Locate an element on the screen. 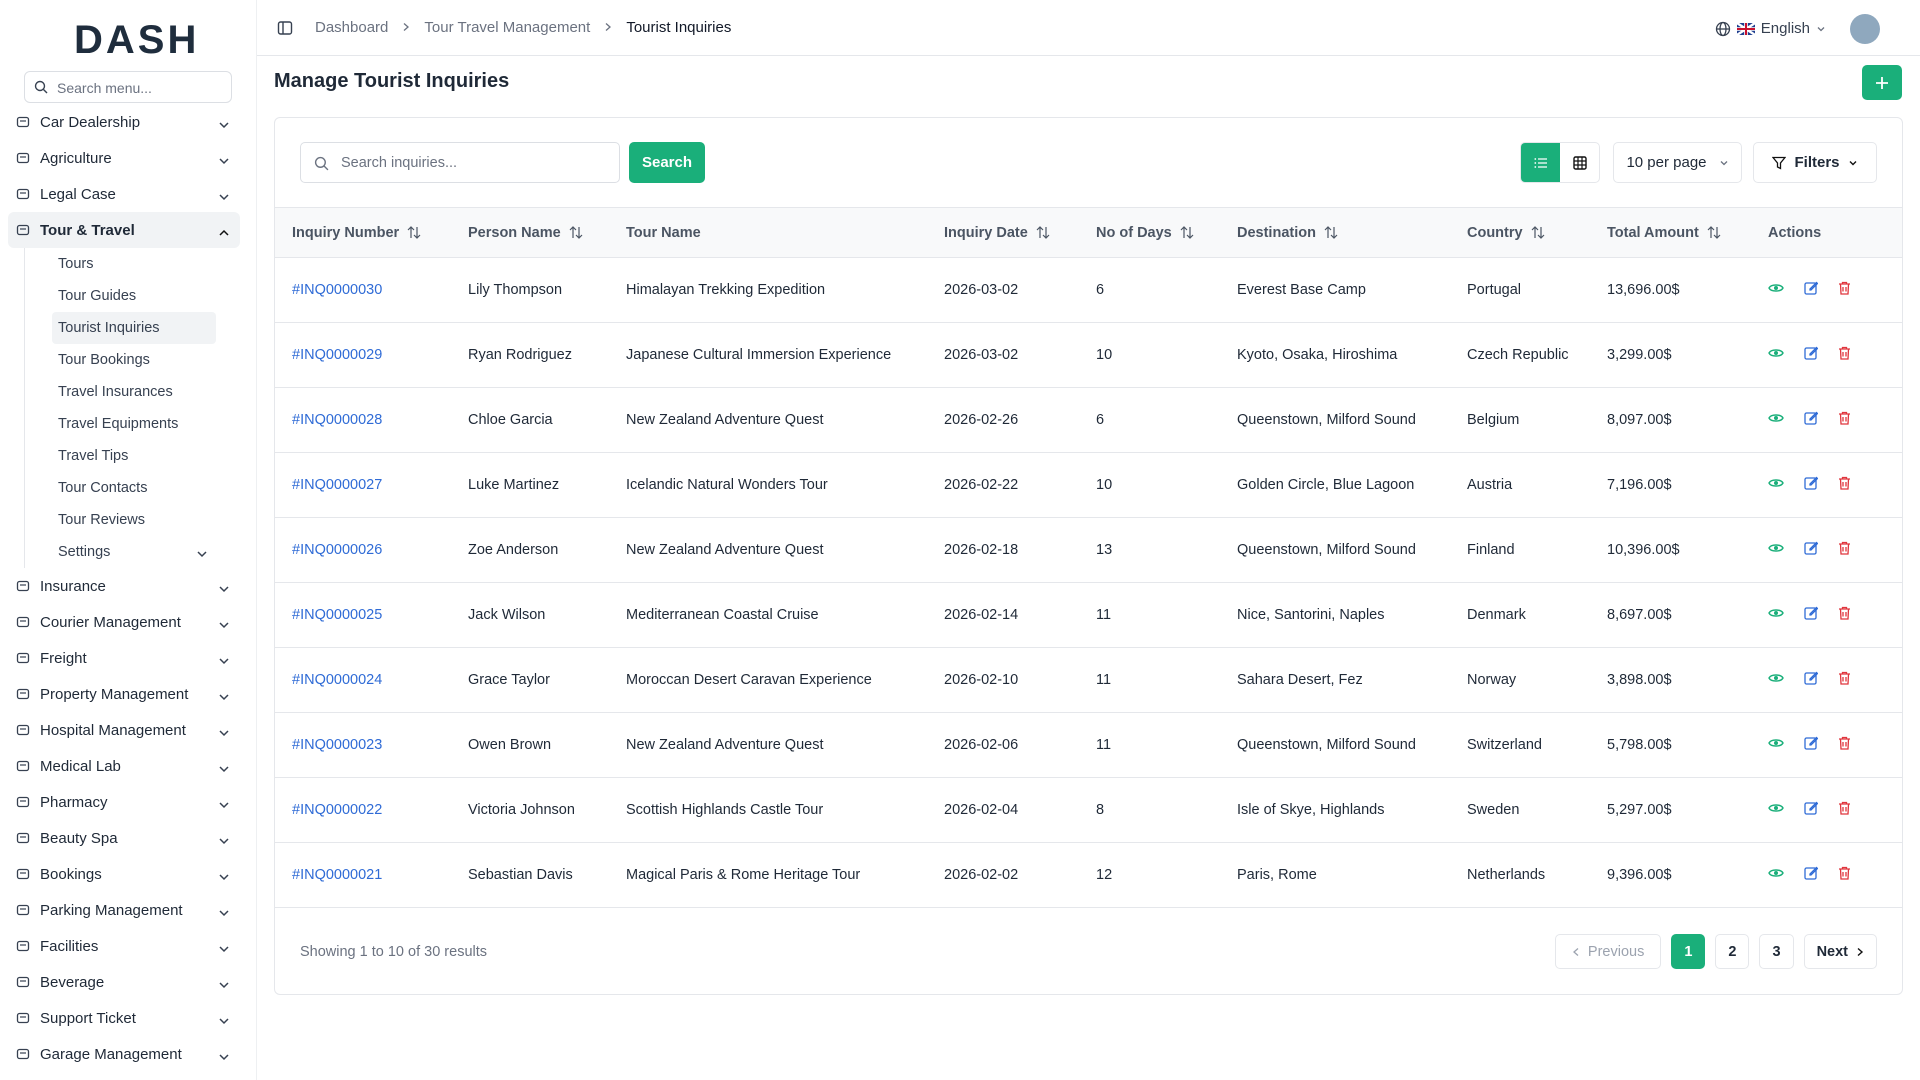  menu-item: Hospital Management is located at coordinates (124, 730).